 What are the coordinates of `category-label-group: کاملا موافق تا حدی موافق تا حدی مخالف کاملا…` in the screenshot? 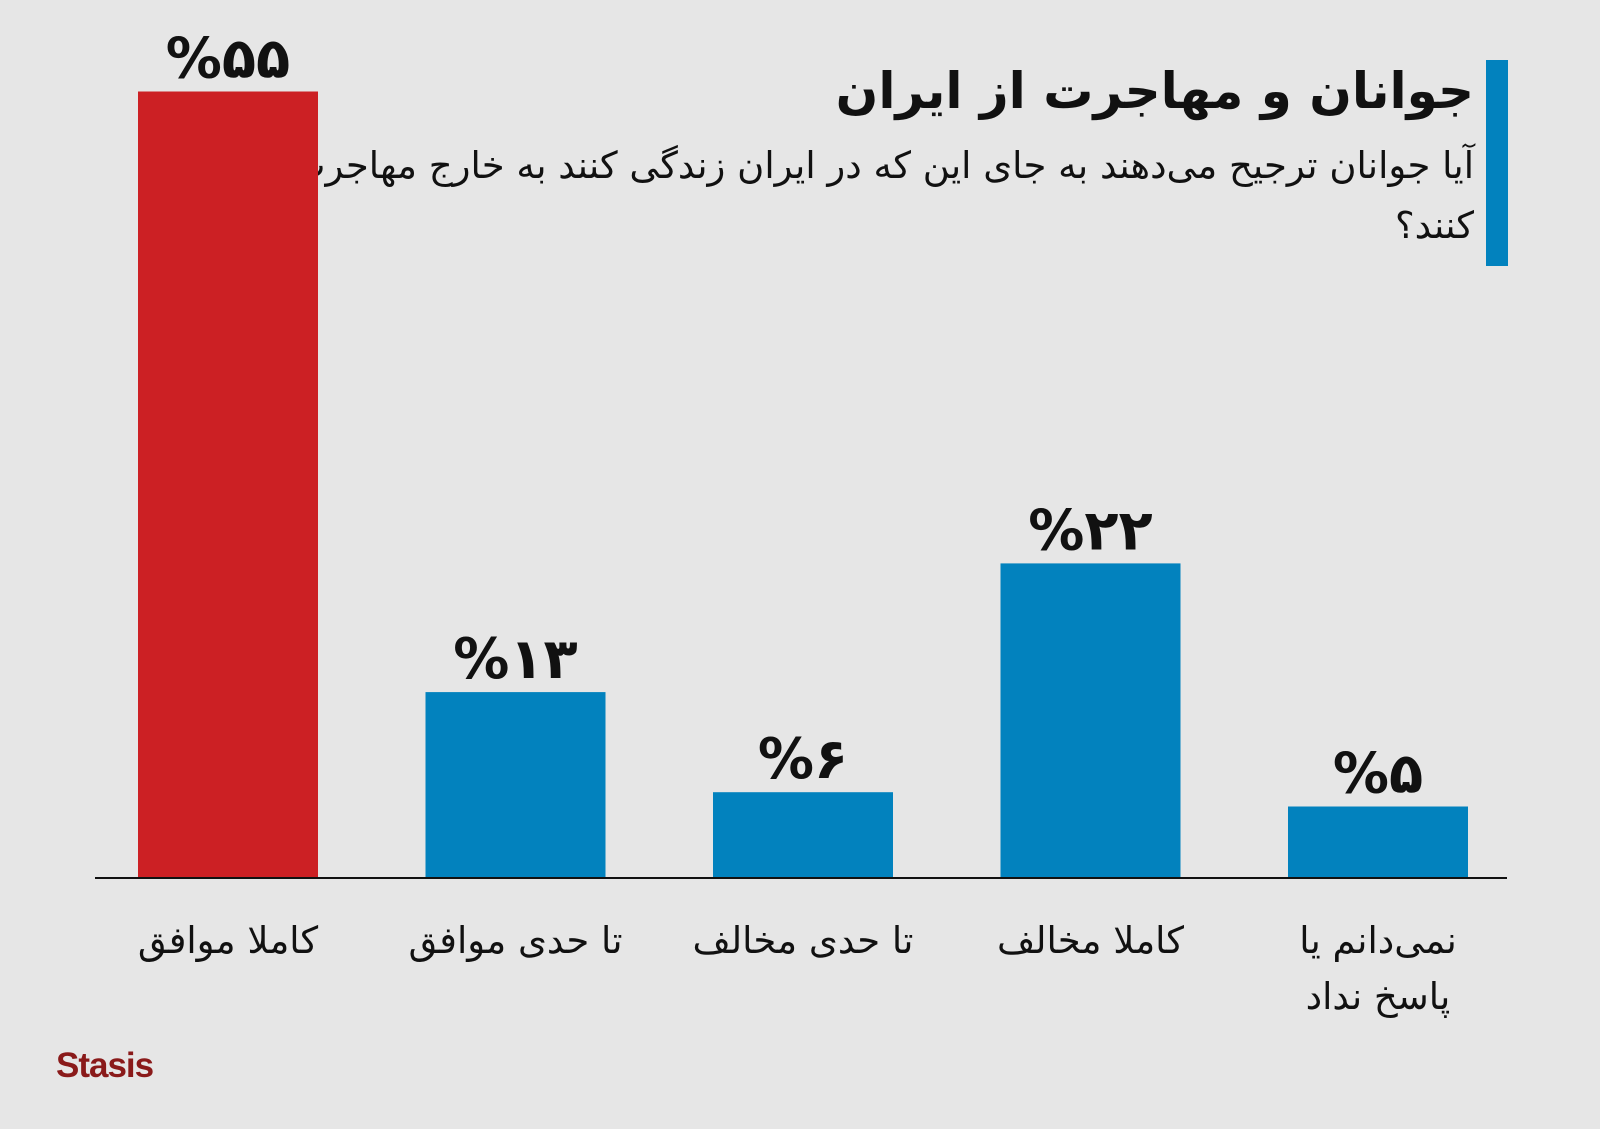 It's located at (797, 968).